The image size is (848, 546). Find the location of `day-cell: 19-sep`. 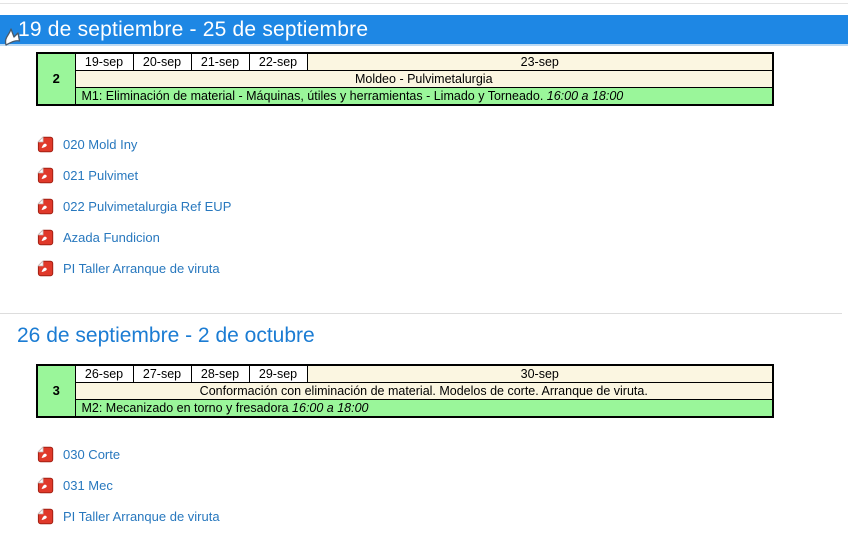

day-cell: 19-sep is located at coordinates (104, 61).